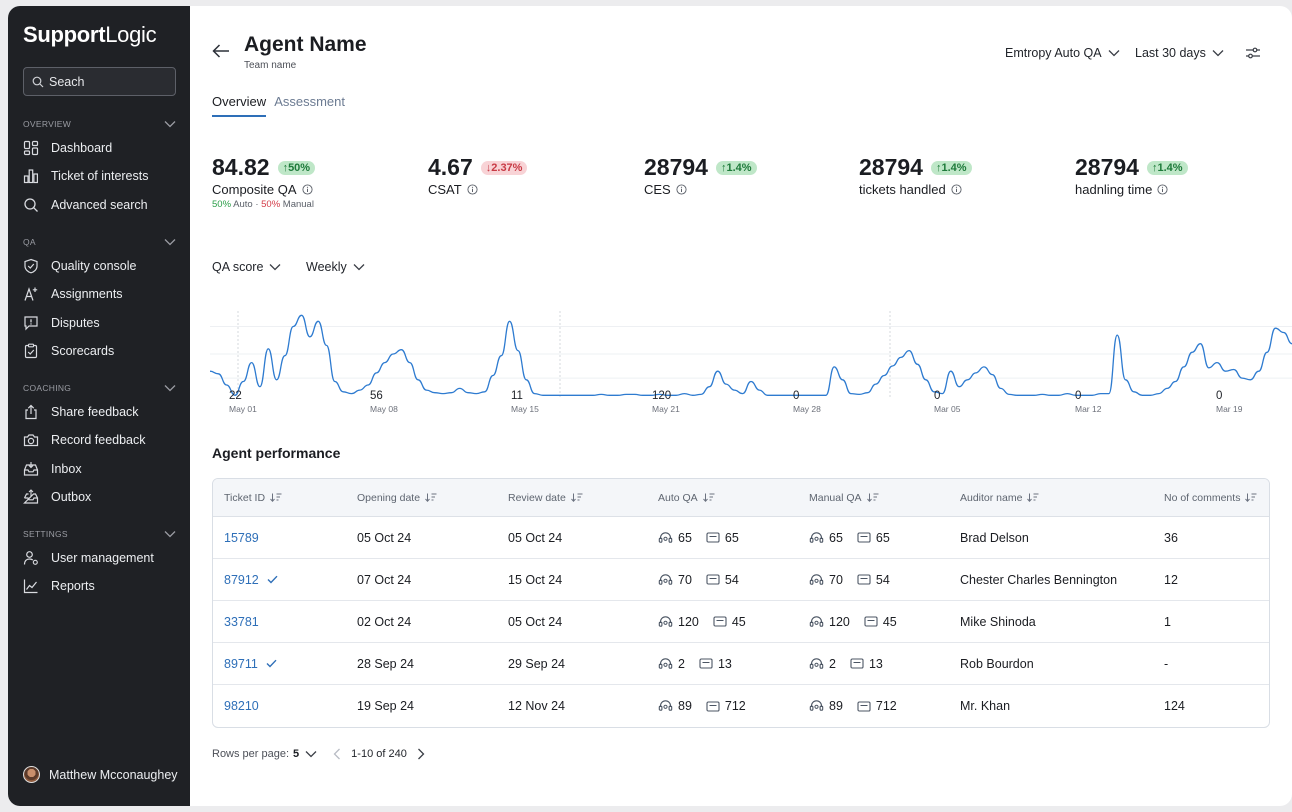  I want to click on sidebar-item-assignments: Assignments, so click(73, 294).